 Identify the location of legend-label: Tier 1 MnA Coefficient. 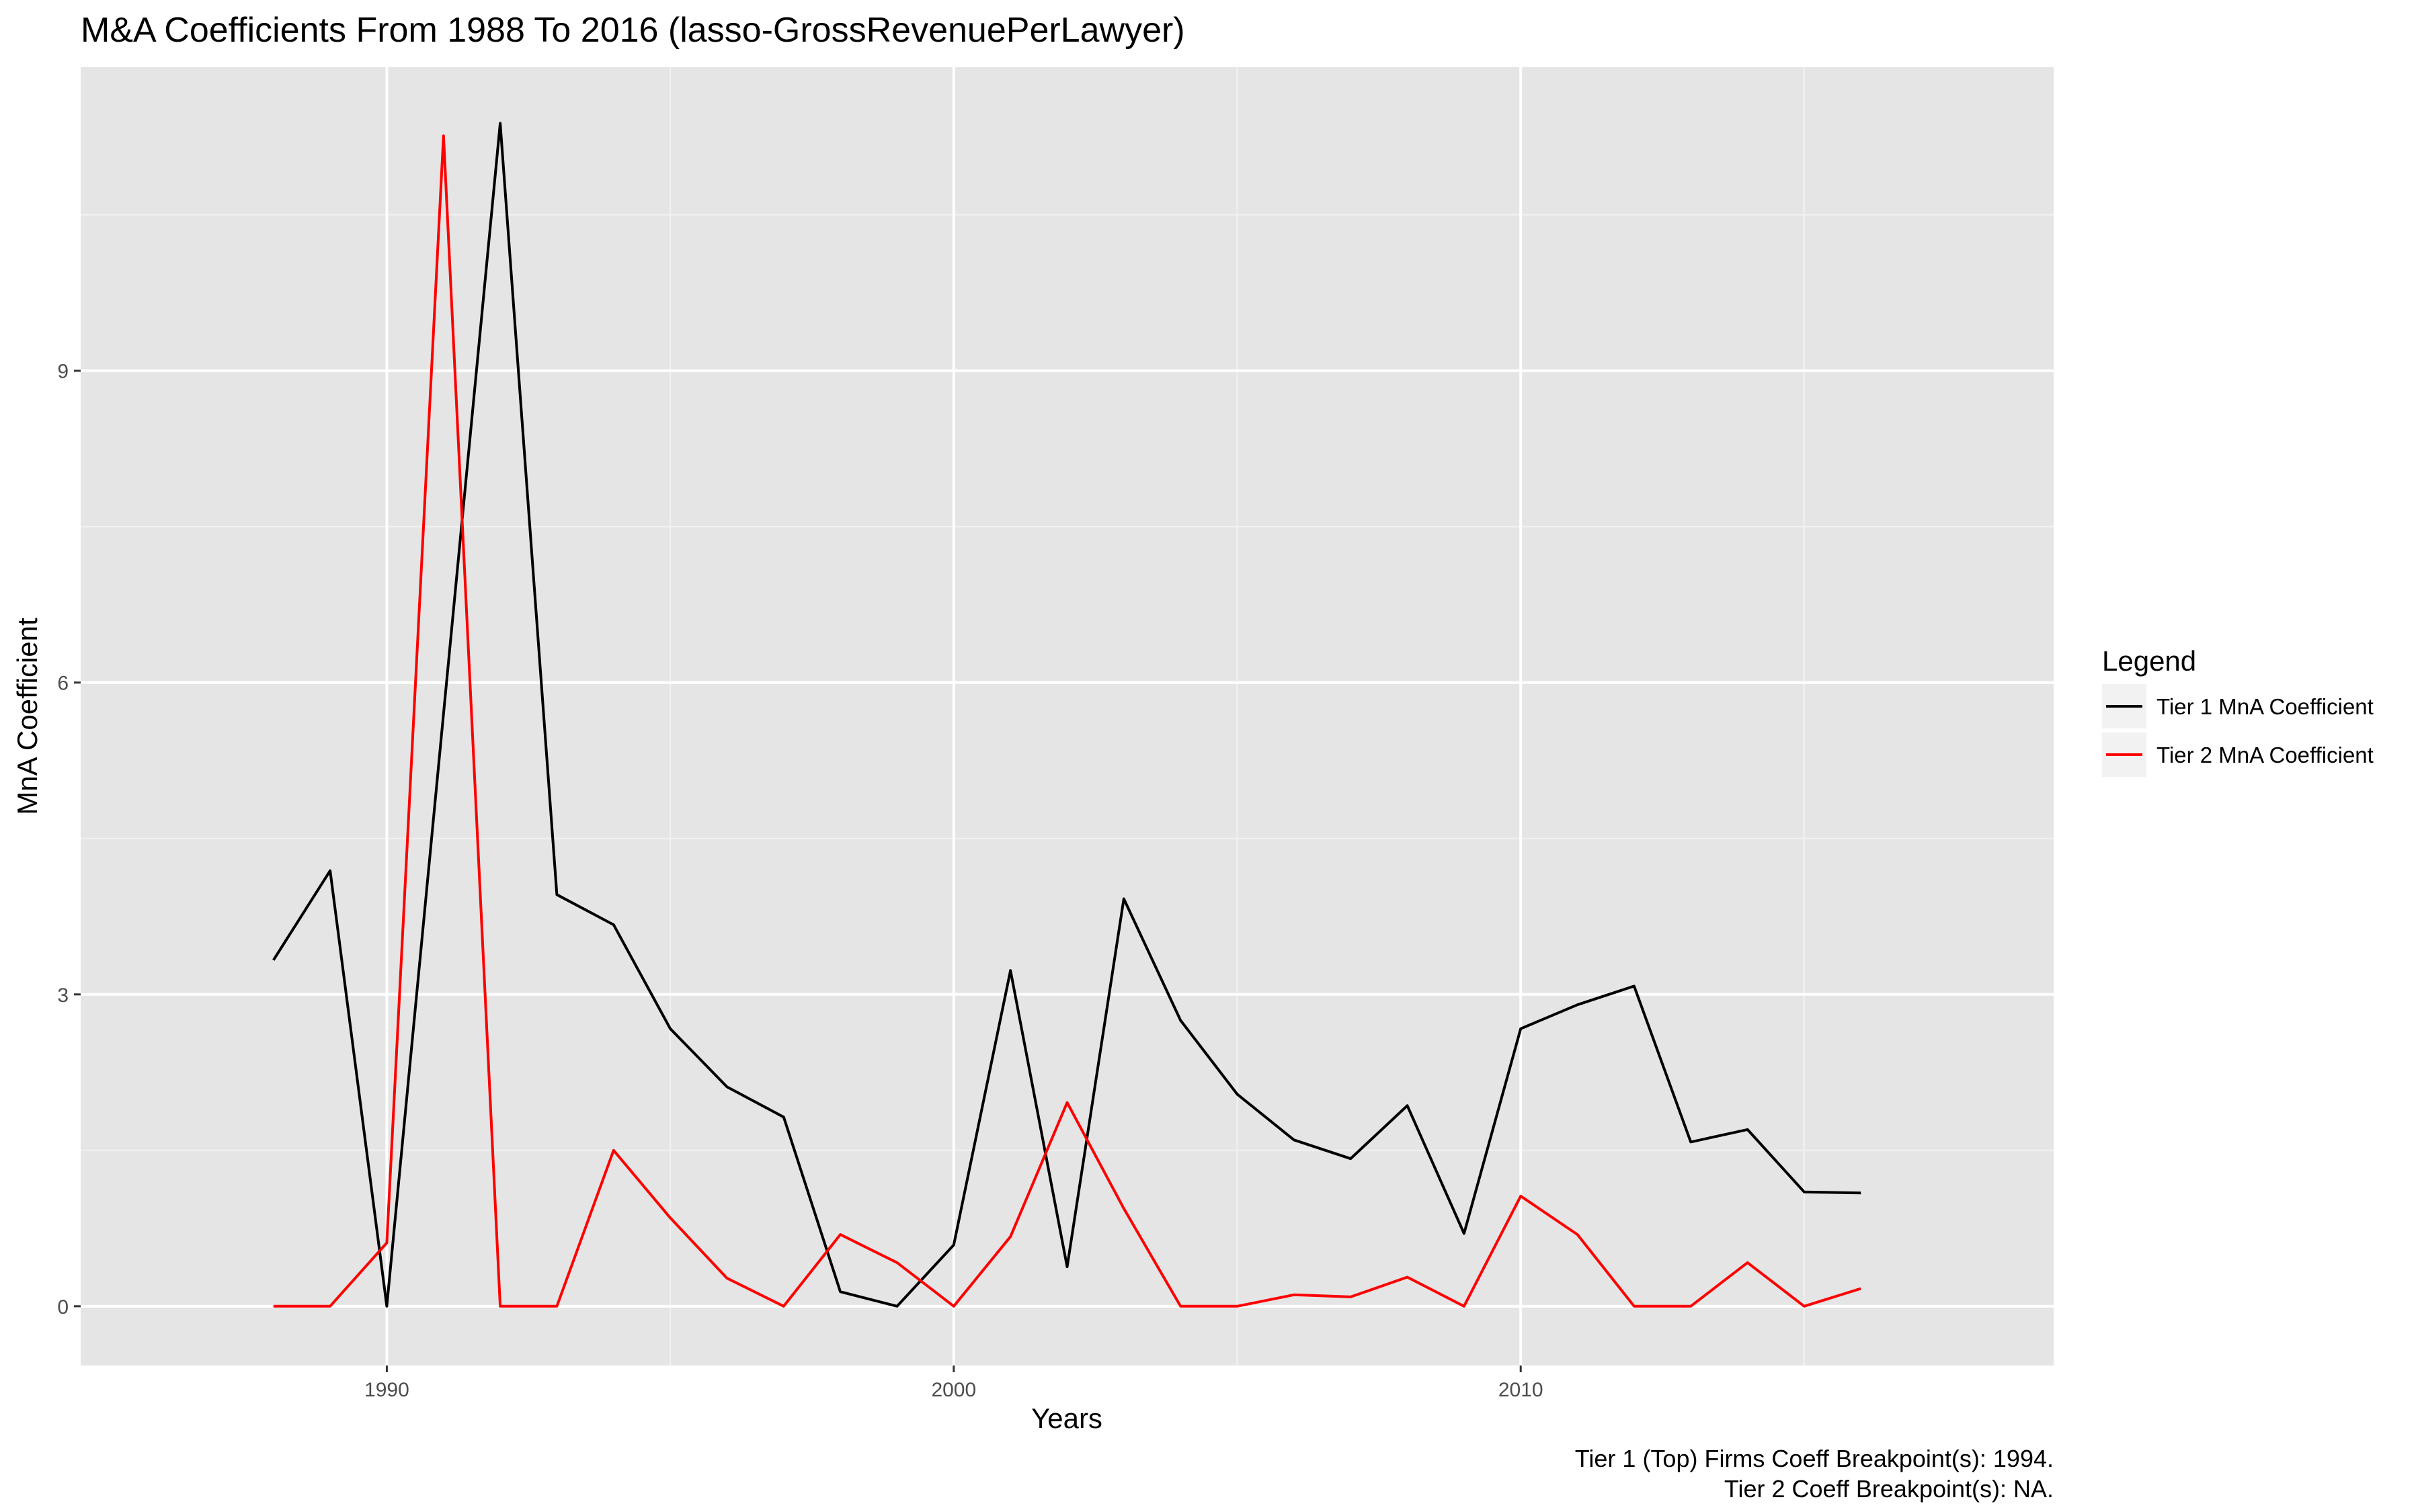
(2265, 707).